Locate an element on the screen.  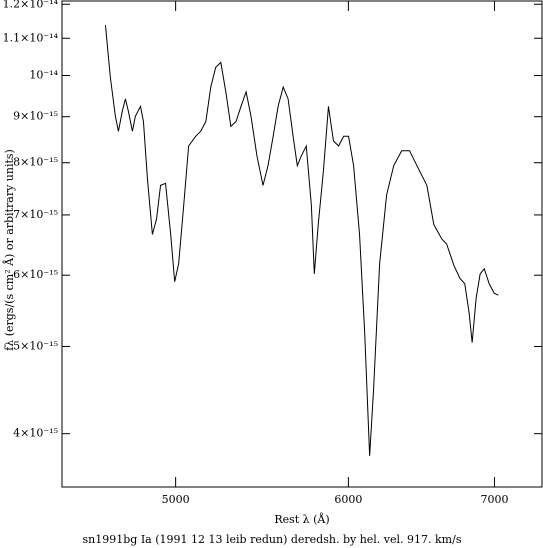
x-tick-label: 6000 is located at coordinates (348, 499).